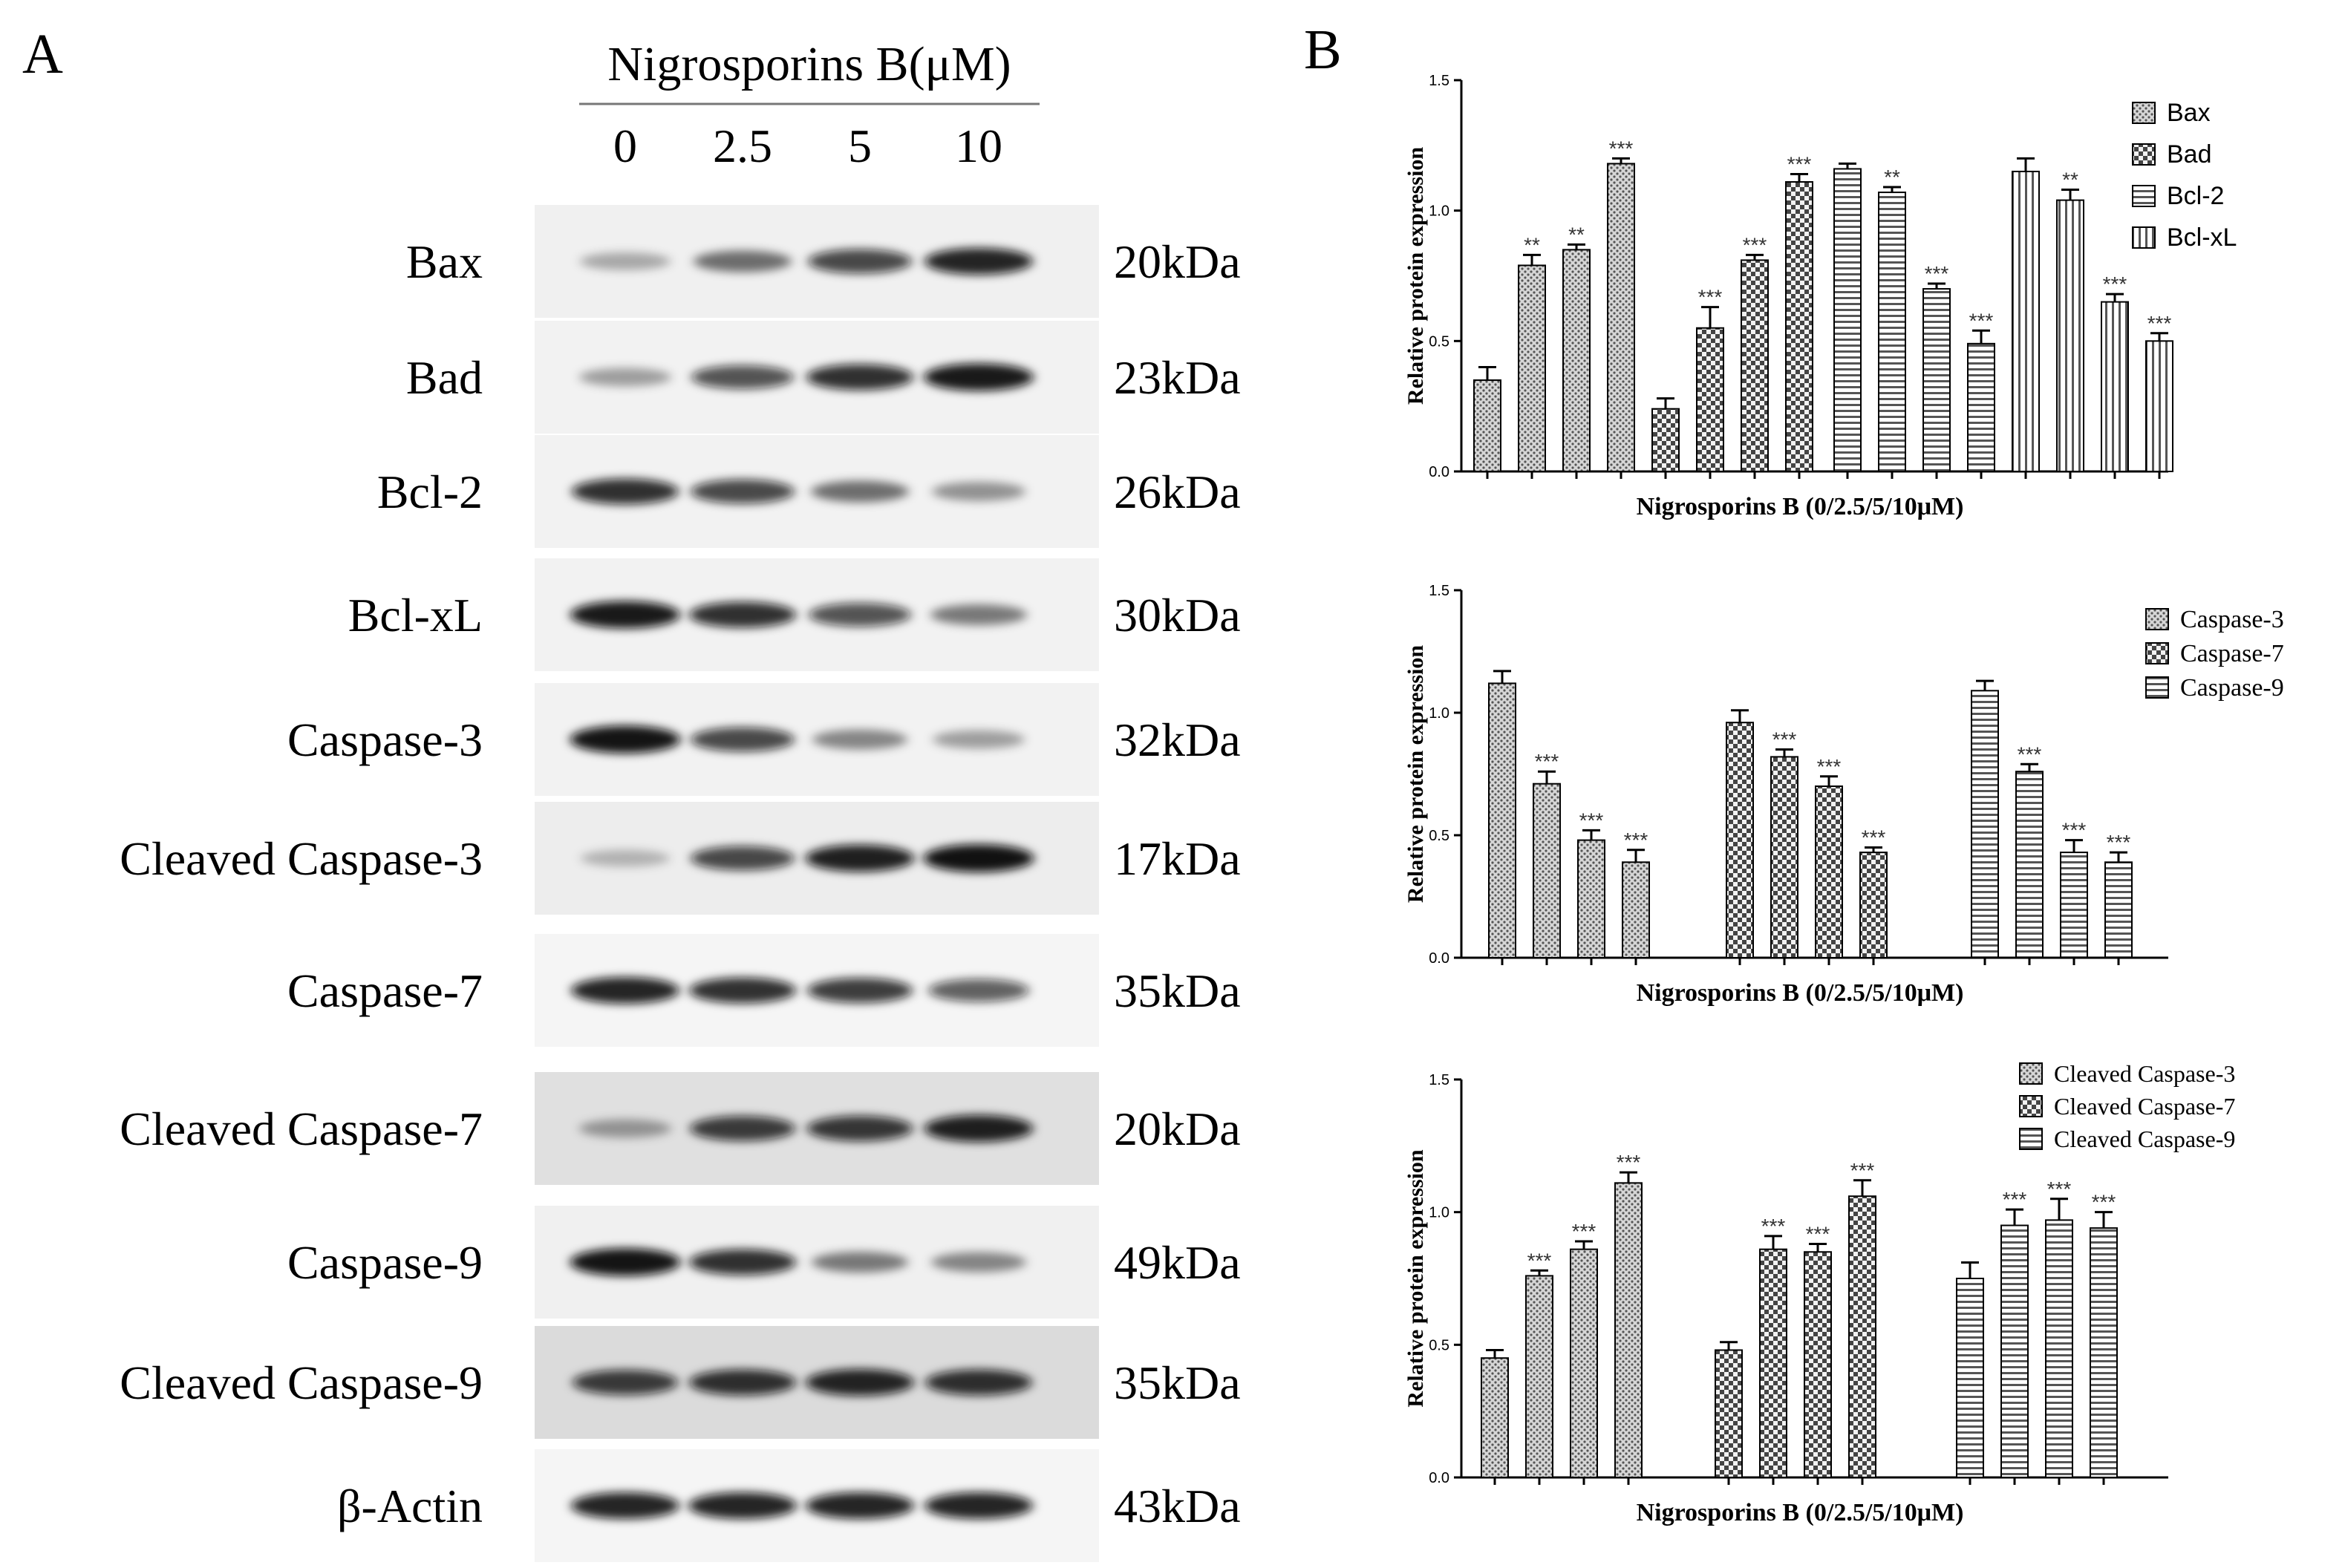 Image resolution: width=2345 pixels, height=1568 pixels. Describe the element at coordinates (1439, 713) in the screenshot. I see `y-tick-label: 1.0` at that location.